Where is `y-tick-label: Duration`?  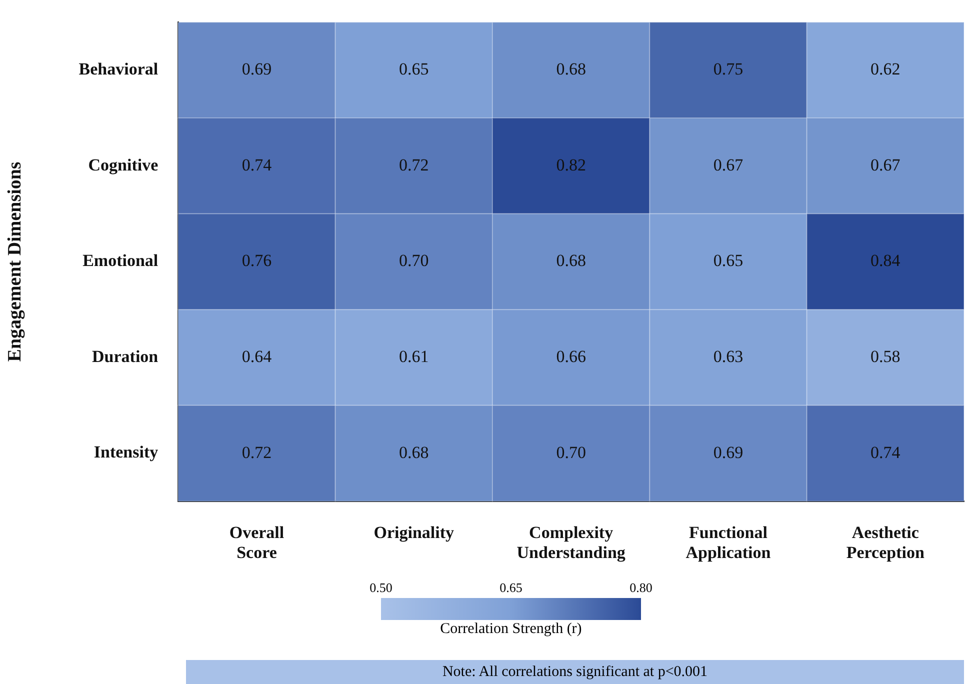
y-tick-label: Duration is located at coordinates (125, 356).